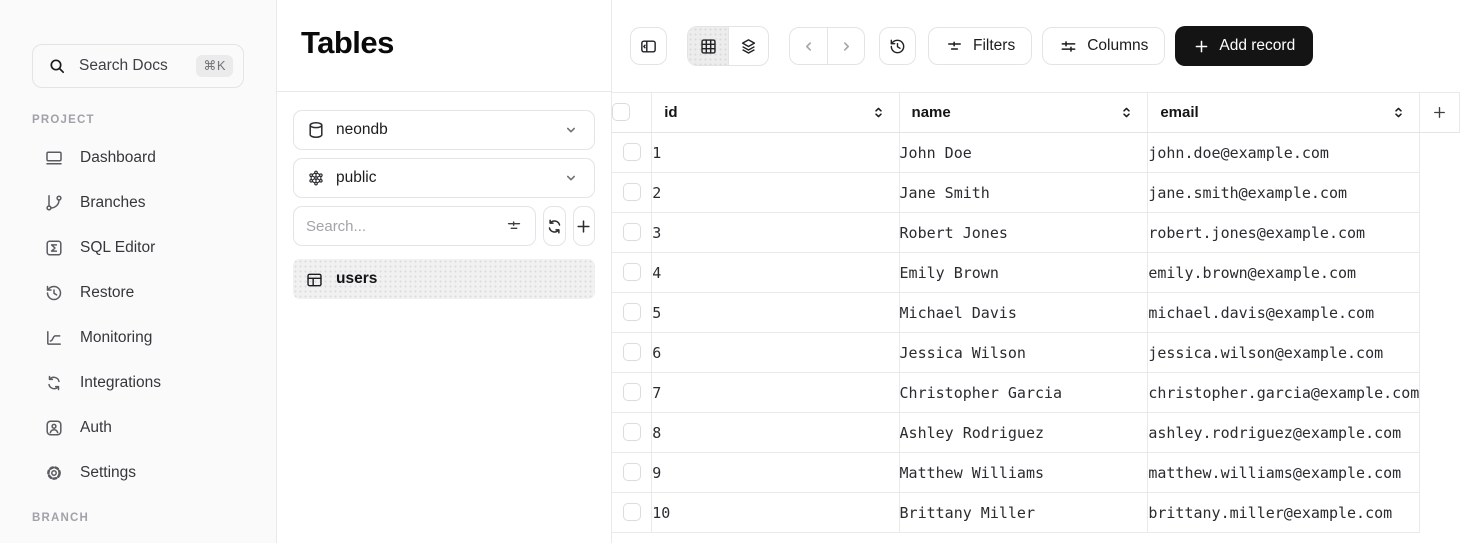 The height and width of the screenshot is (543, 1460). What do you see at coordinates (1284, 152) in the screenshot?
I see `cell-email: john.doe@example.com` at bounding box center [1284, 152].